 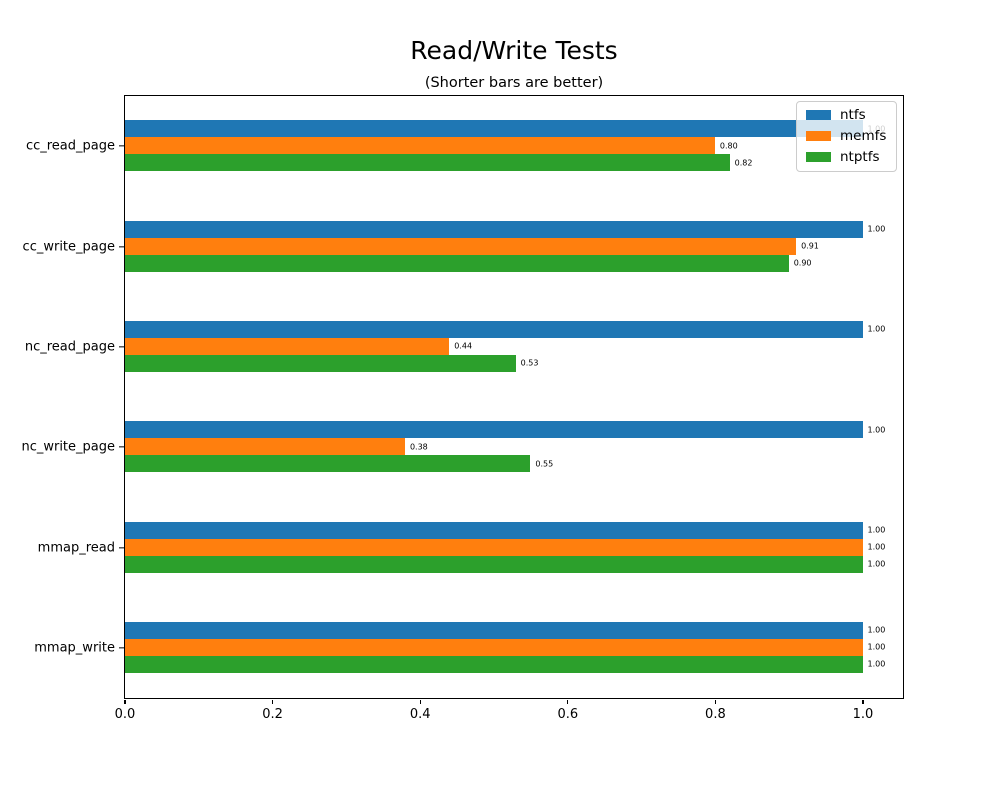 I want to click on legend-entry-ntptfs: ntptfs, so click(x=846, y=157).